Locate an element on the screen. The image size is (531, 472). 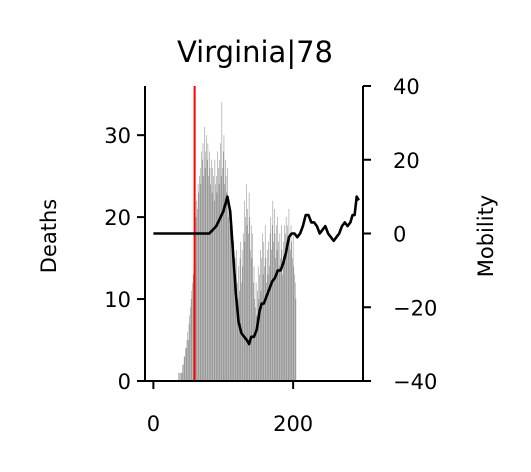
y-right-tick-label: 40 is located at coordinates (406, 87).